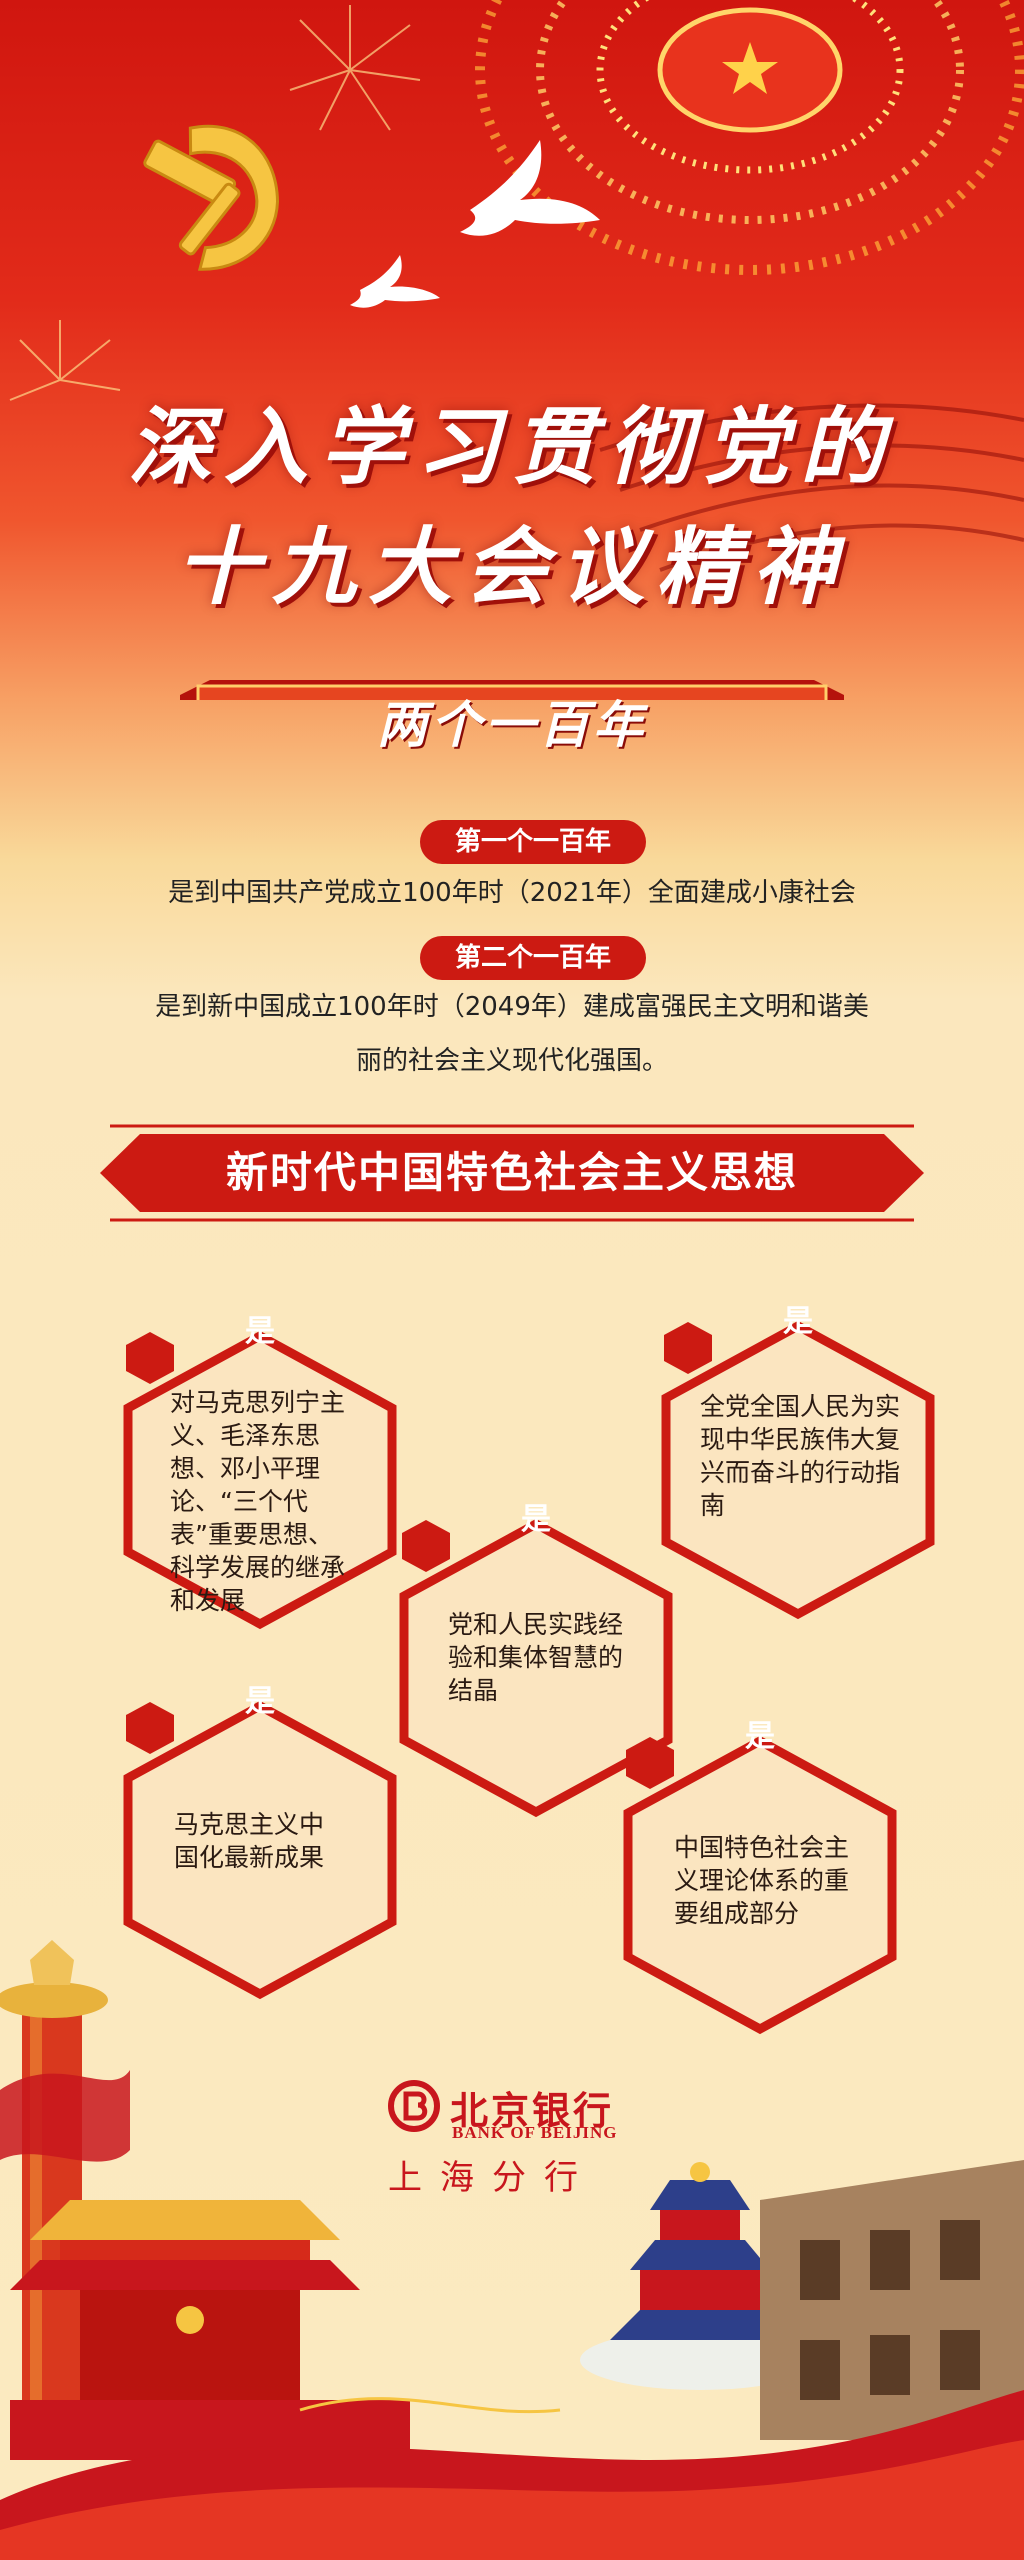 The width and height of the screenshot is (1024, 2560). Describe the element at coordinates (800, 1456) in the screenshot. I see `hex-text-2: 全党全国人民为实现中华民族伟大复兴而奋斗的行动指南` at that location.